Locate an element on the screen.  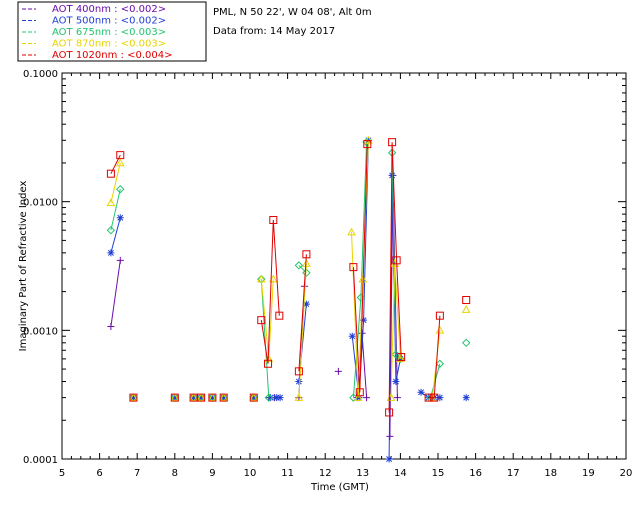
site-label: PML, N 50 22', W 04 08', Alt 0m is located at coordinates (292, 12).